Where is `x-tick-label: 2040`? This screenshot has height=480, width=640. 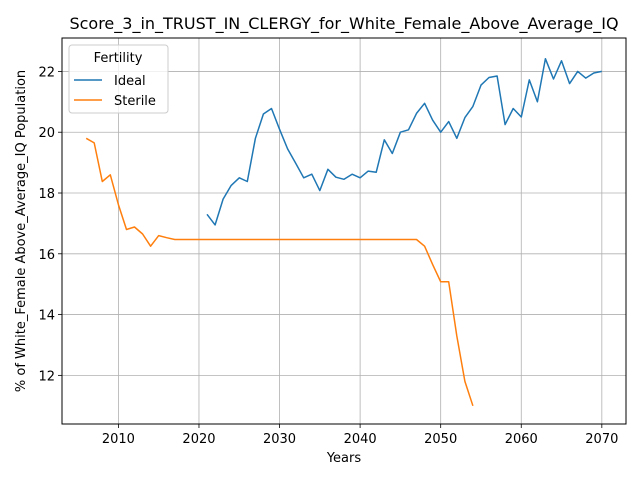 x-tick-label: 2040 is located at coordinates (360, 439).